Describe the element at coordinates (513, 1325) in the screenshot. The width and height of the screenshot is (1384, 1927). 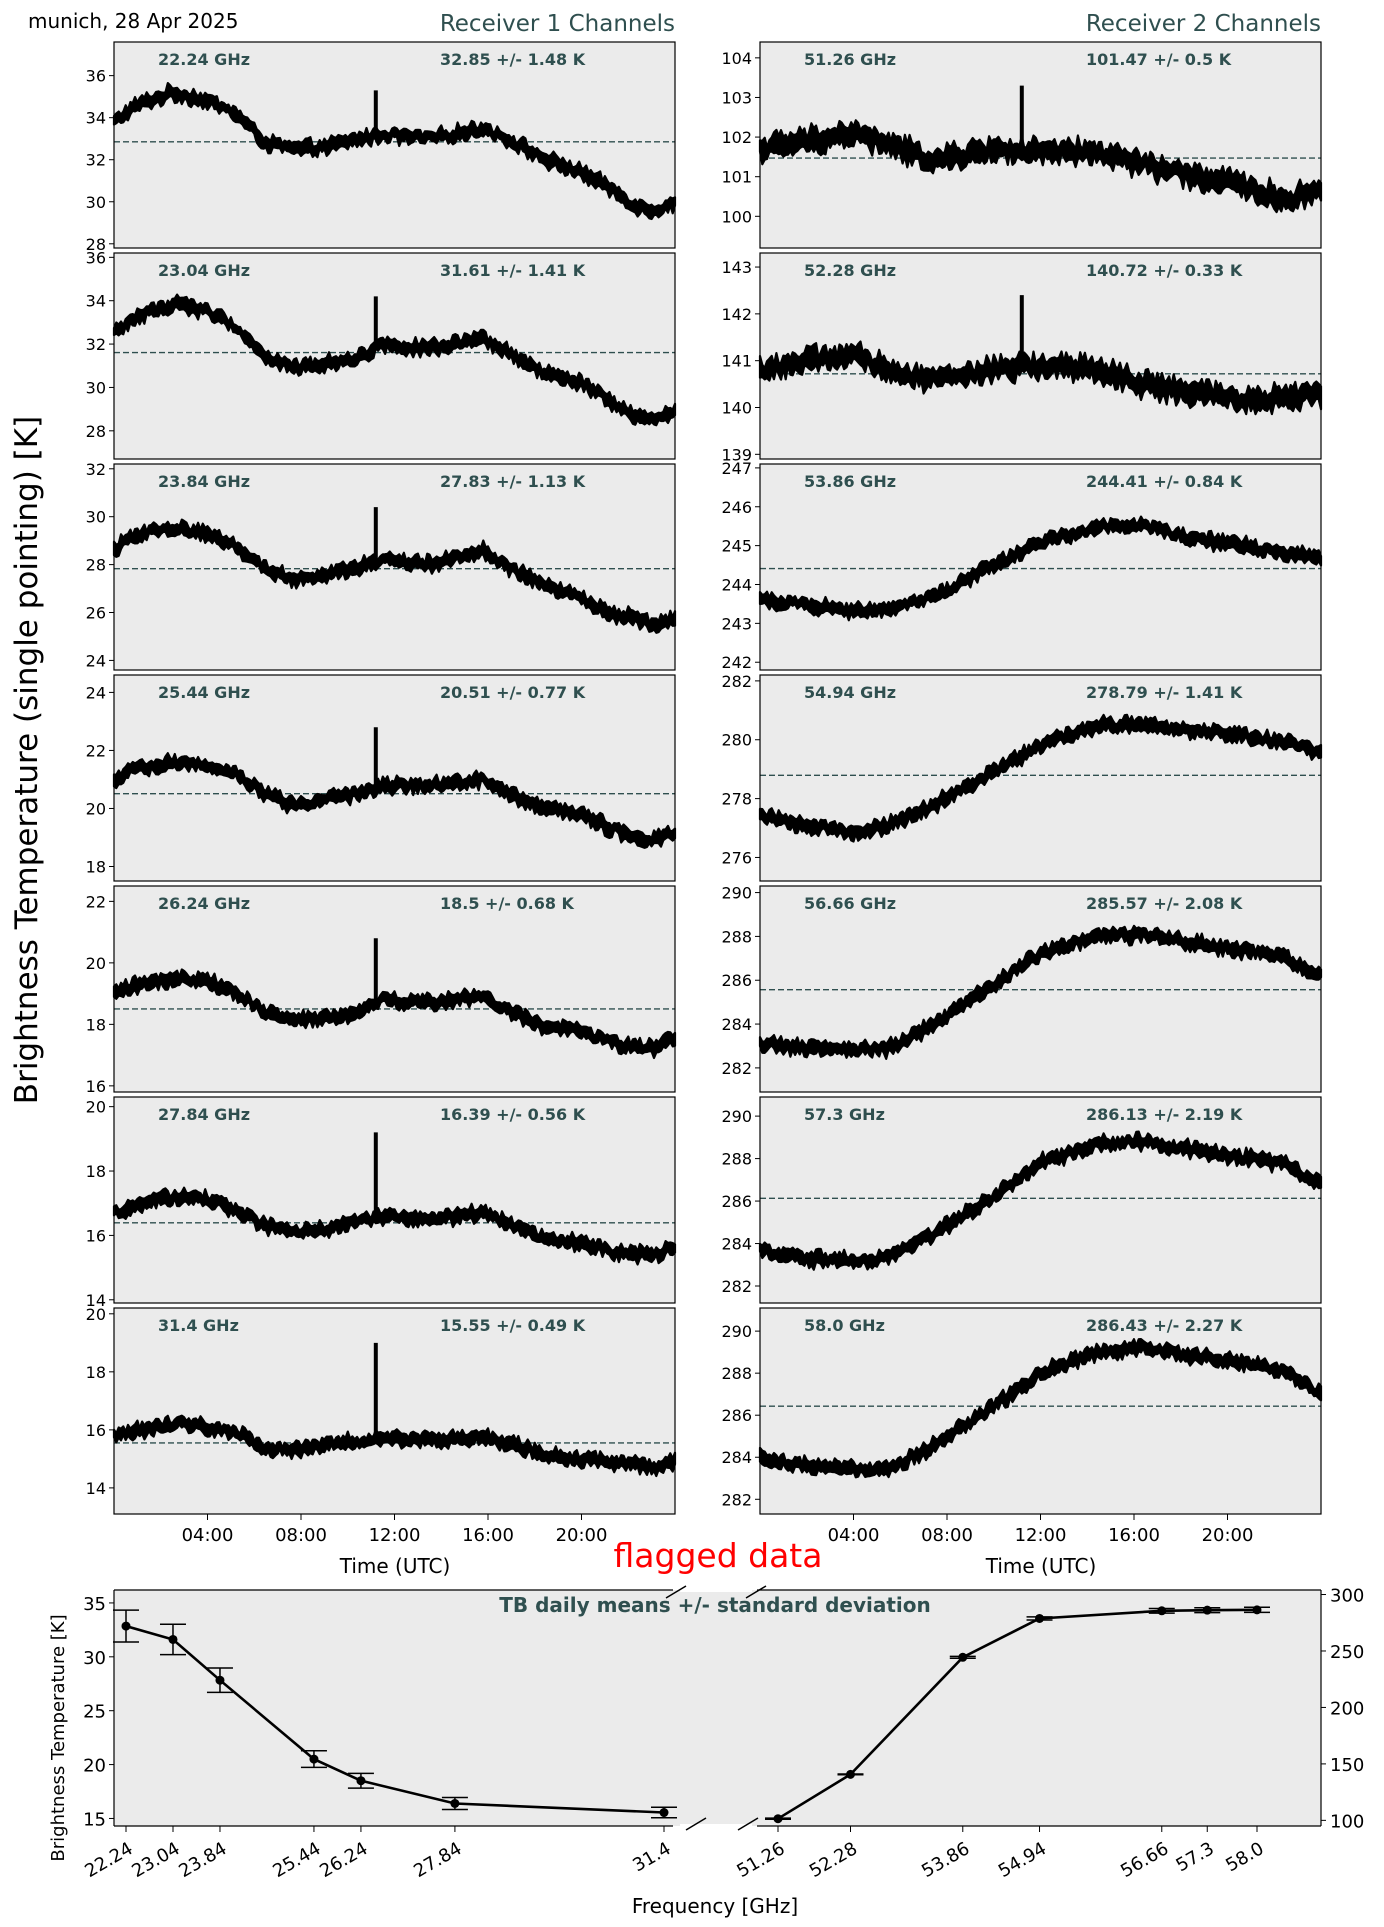
I see `channel-stats-label: 15.55 +/- 0.49 K` at that location.